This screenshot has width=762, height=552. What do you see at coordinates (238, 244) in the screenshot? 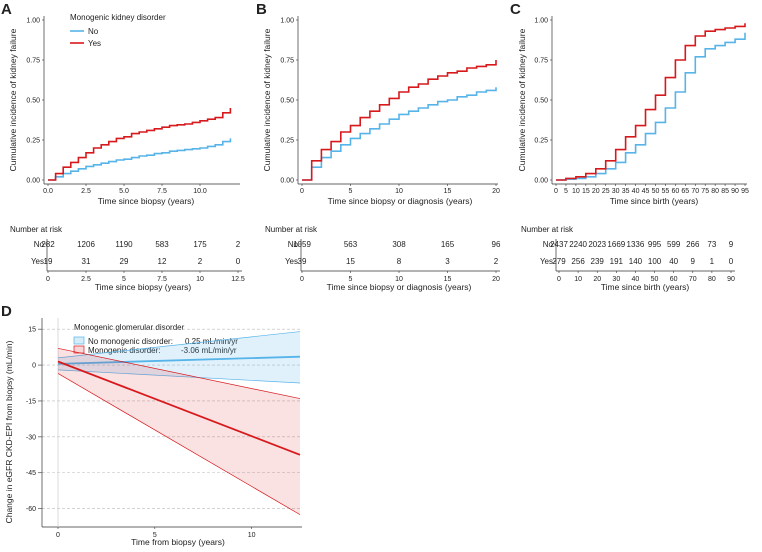
I see `risk-count-no-a: 2` at bounding box center [238, 244].